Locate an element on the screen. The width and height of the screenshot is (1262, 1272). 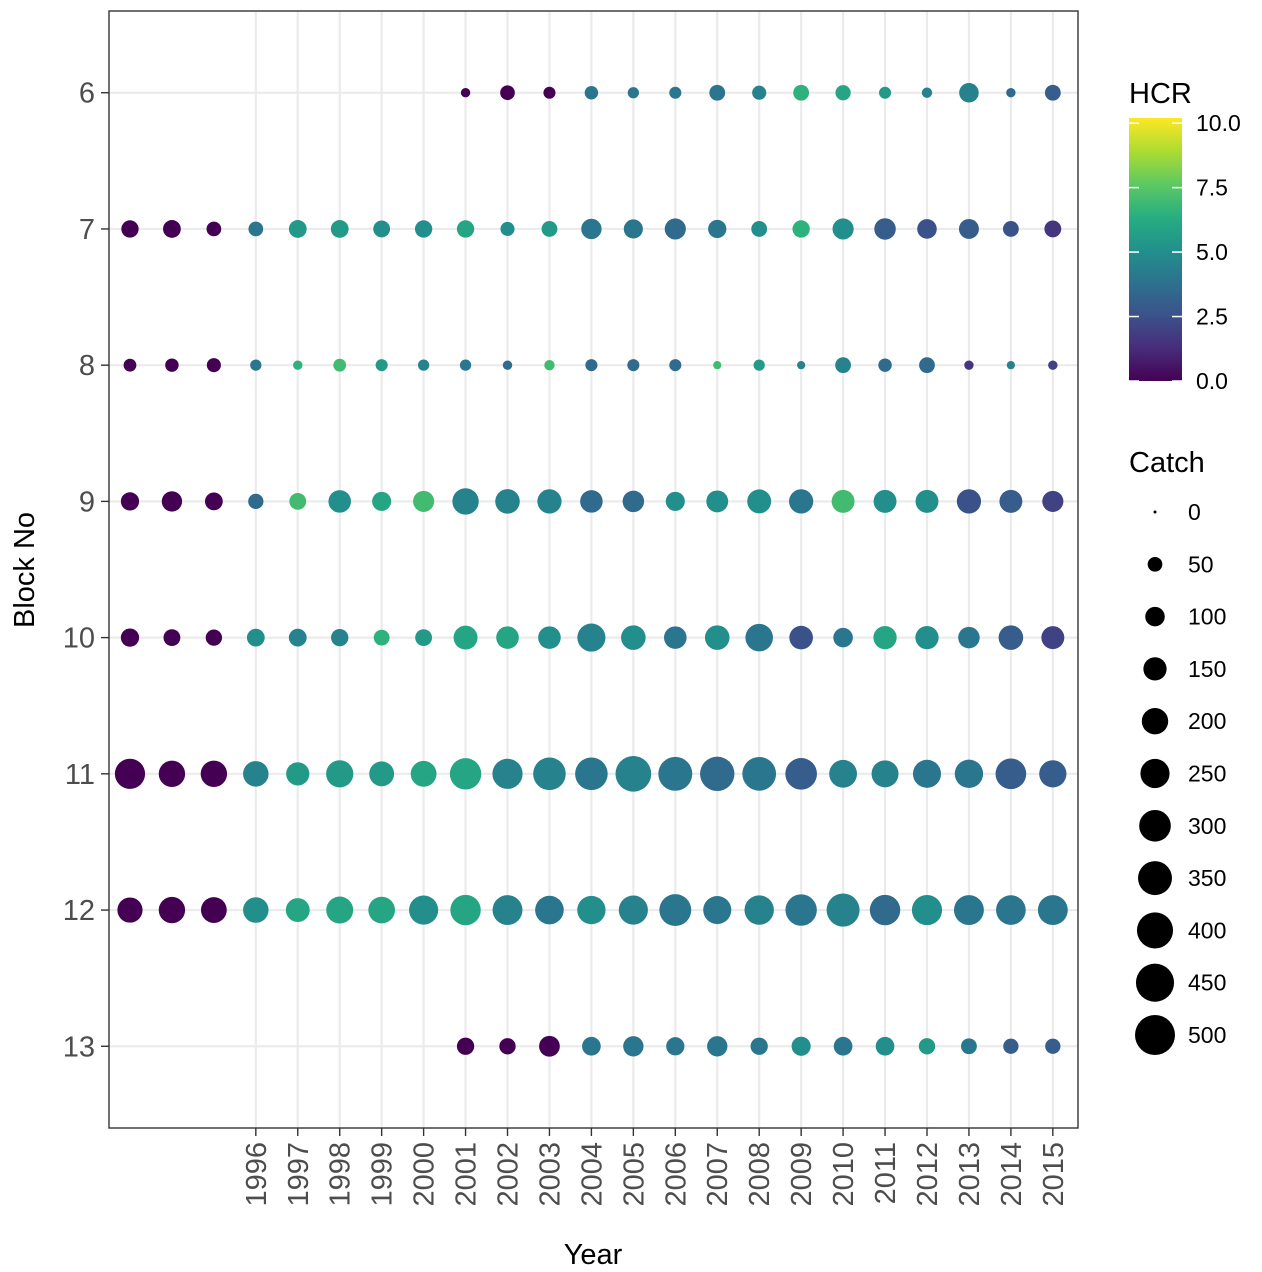
y-tick-label: 10 is located at coordinates (79, 639).